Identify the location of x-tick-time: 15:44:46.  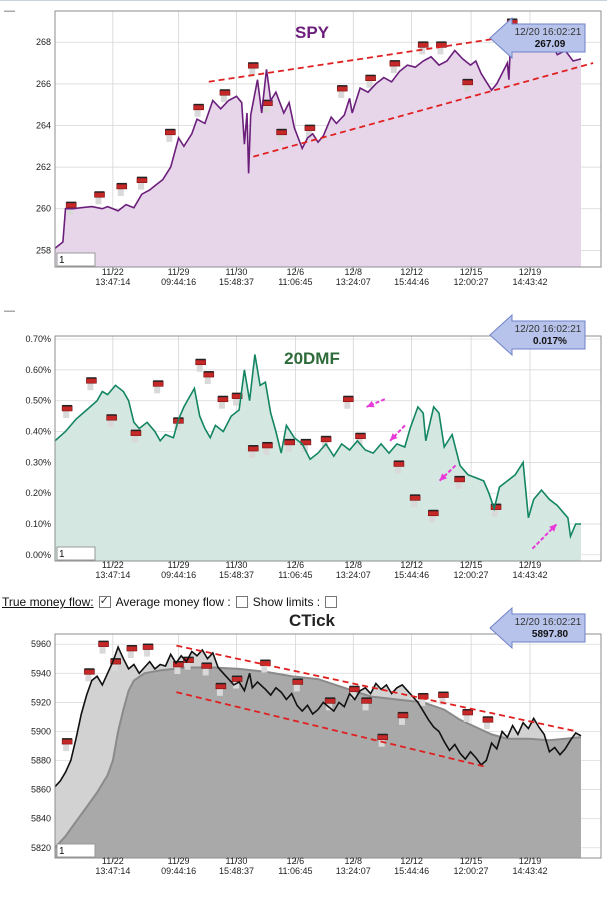
(411, 871).